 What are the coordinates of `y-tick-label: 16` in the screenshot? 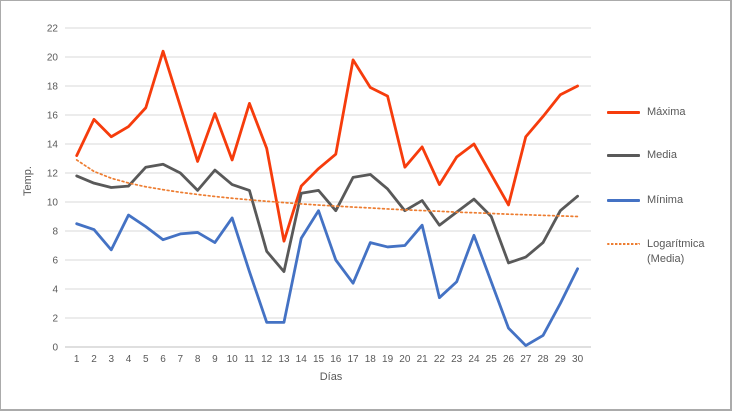 It's located at (53, 116).